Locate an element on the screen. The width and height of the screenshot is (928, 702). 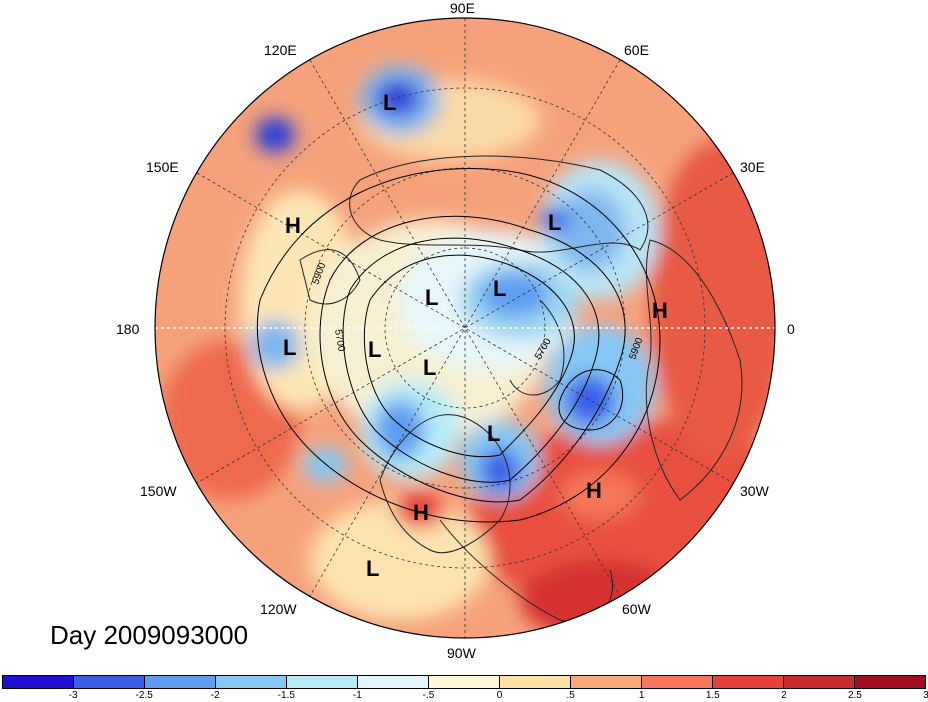
colorbar-tick-label: 2 is located at coordinates (784, 695).